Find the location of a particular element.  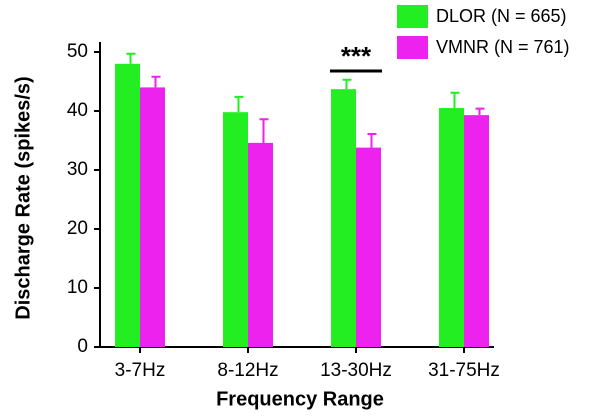

x-tick-label: 13-30Hz is located at coordinates (356, 370).